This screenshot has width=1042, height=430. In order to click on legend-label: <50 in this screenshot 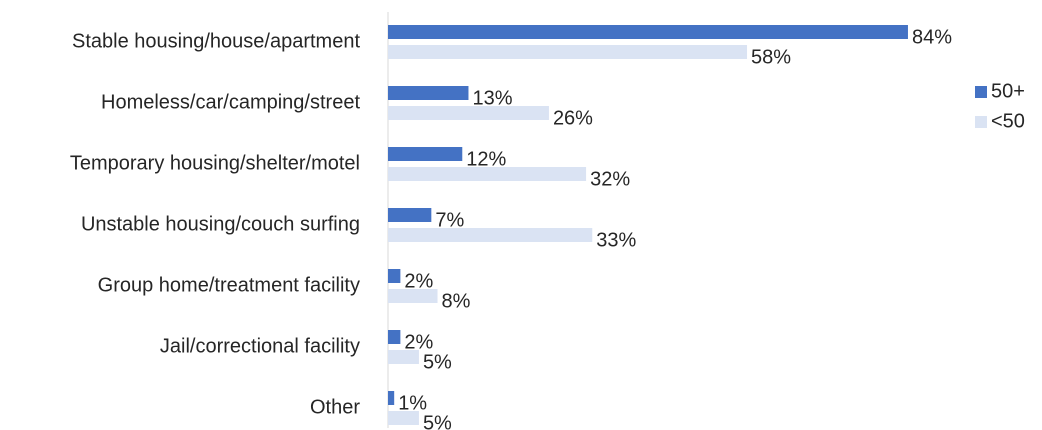, I will do `click(1008, 121)`.